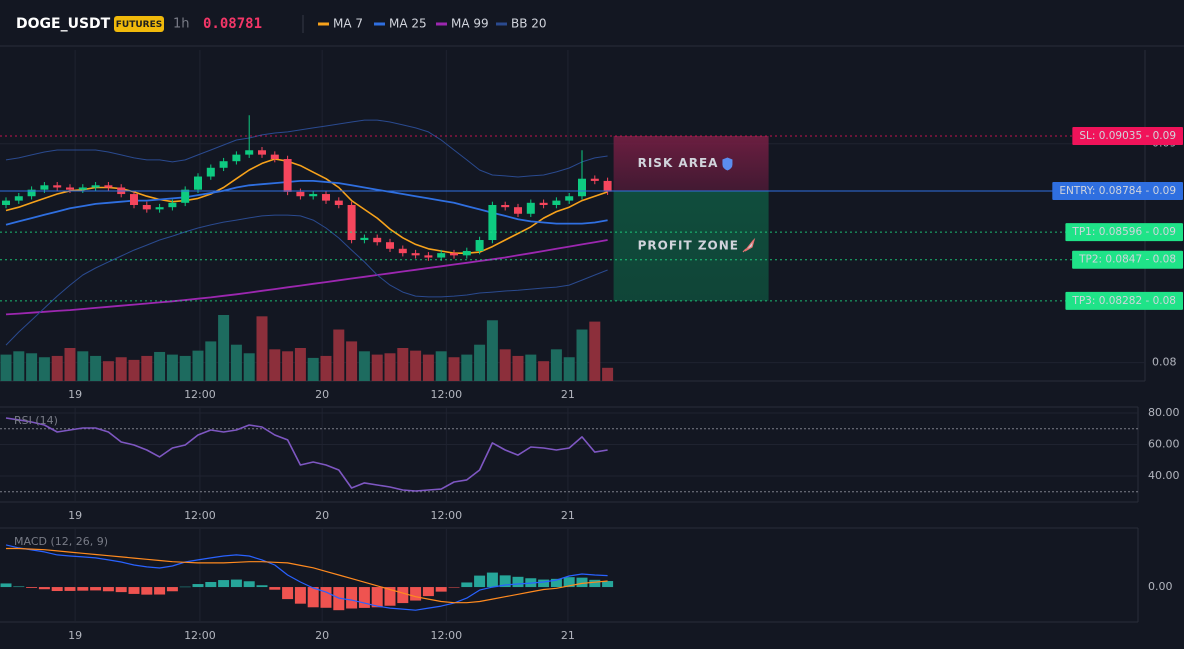  I want to click on bb-upper, so click(306, 148).